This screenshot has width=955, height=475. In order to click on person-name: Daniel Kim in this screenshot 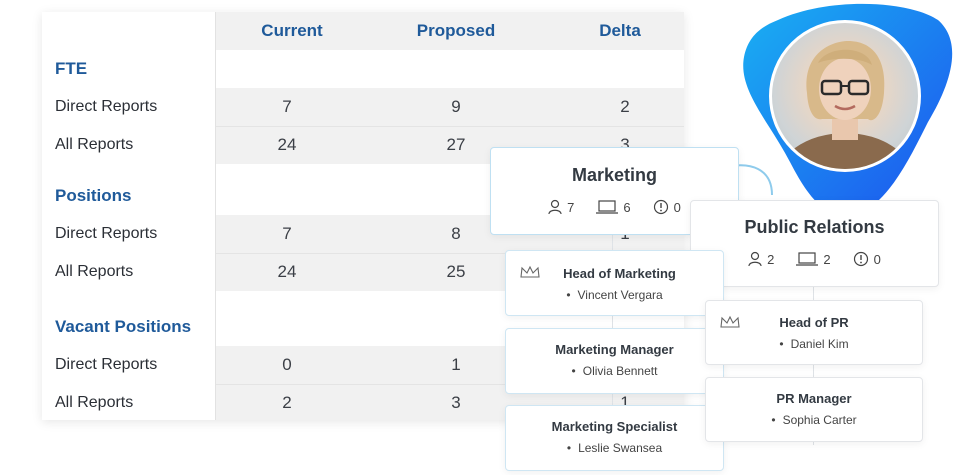, I will do `click(814, 344)`.